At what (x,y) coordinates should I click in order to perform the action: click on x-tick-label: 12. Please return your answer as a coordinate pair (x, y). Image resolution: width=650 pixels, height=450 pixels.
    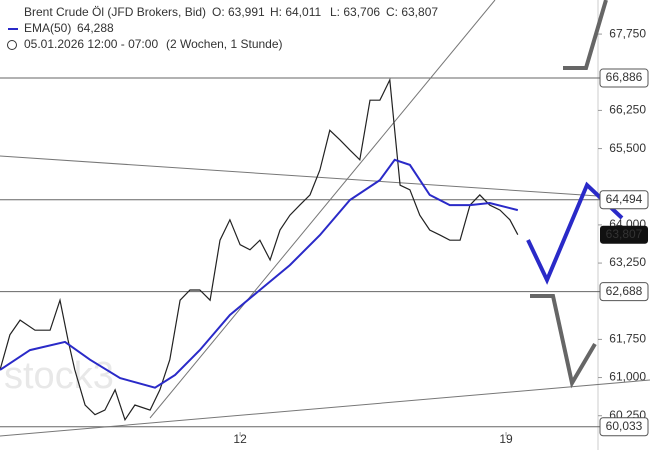
    Looking at the image, I should click on (240, 439).